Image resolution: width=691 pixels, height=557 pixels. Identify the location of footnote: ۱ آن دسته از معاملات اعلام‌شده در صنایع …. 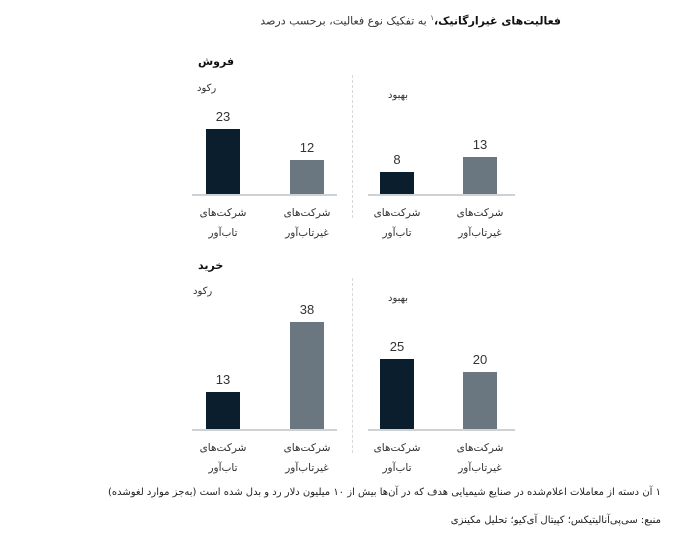
(384, 492).